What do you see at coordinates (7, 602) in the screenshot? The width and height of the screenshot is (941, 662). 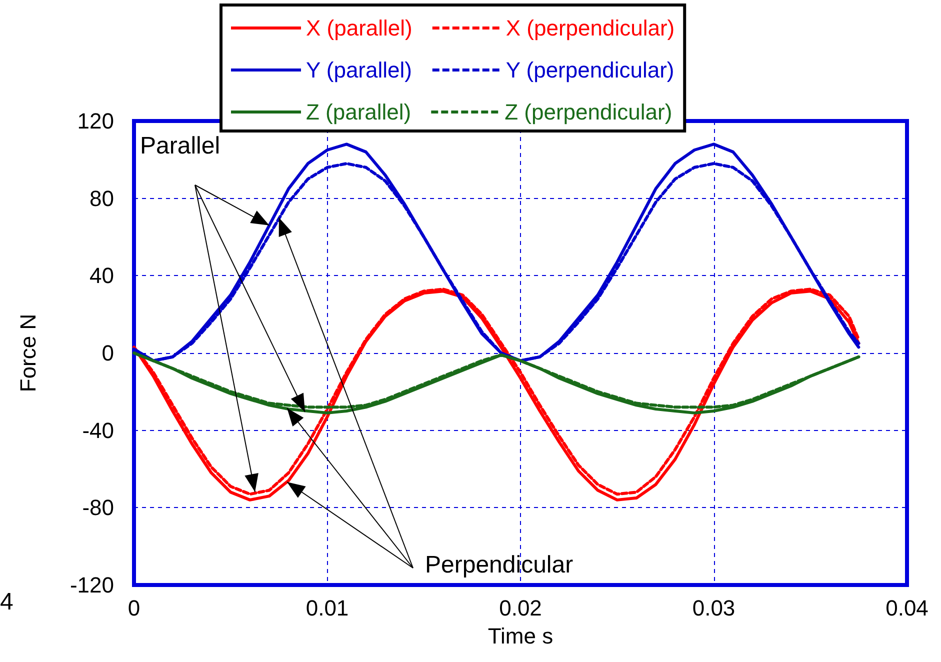 I see `text: 4` at bounding box center [7, 602].